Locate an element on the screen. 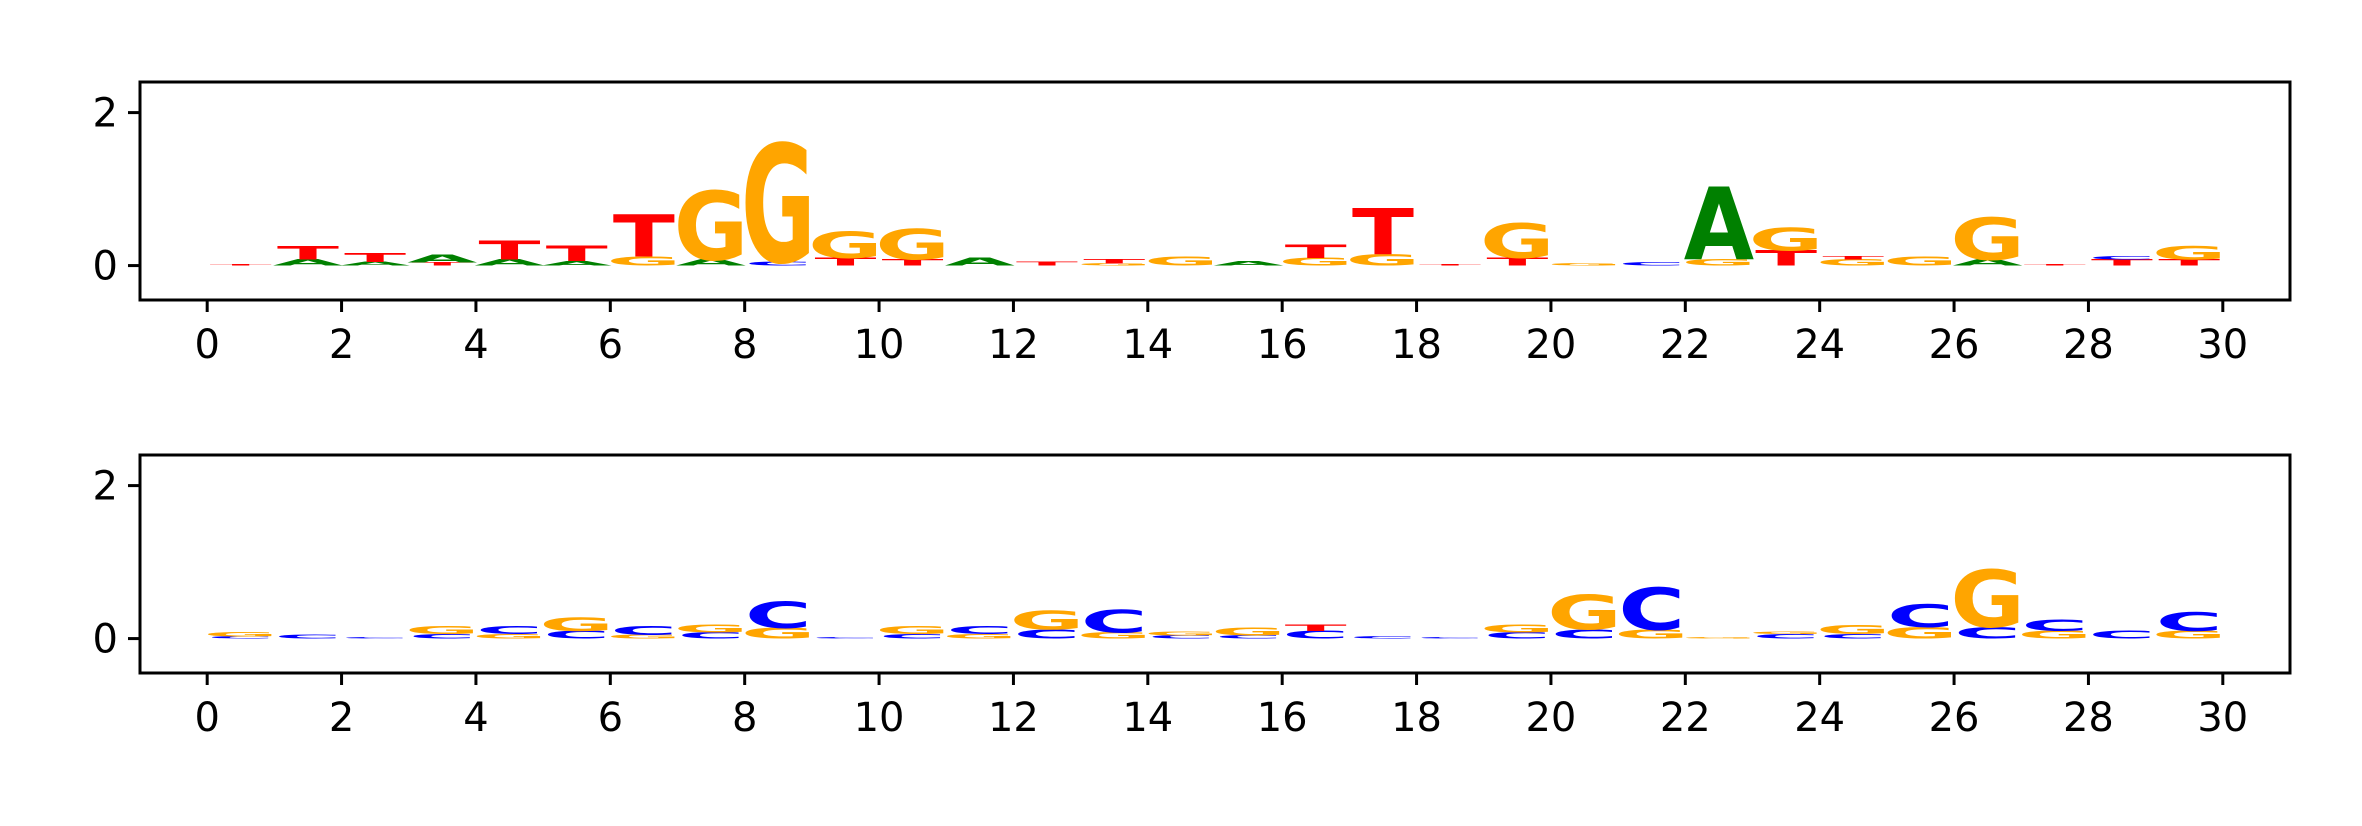 Image resolution: width=2362 pixels, height=826 pixels. logo-letter-G-pos-11: G is located at coordinates (980, 636).